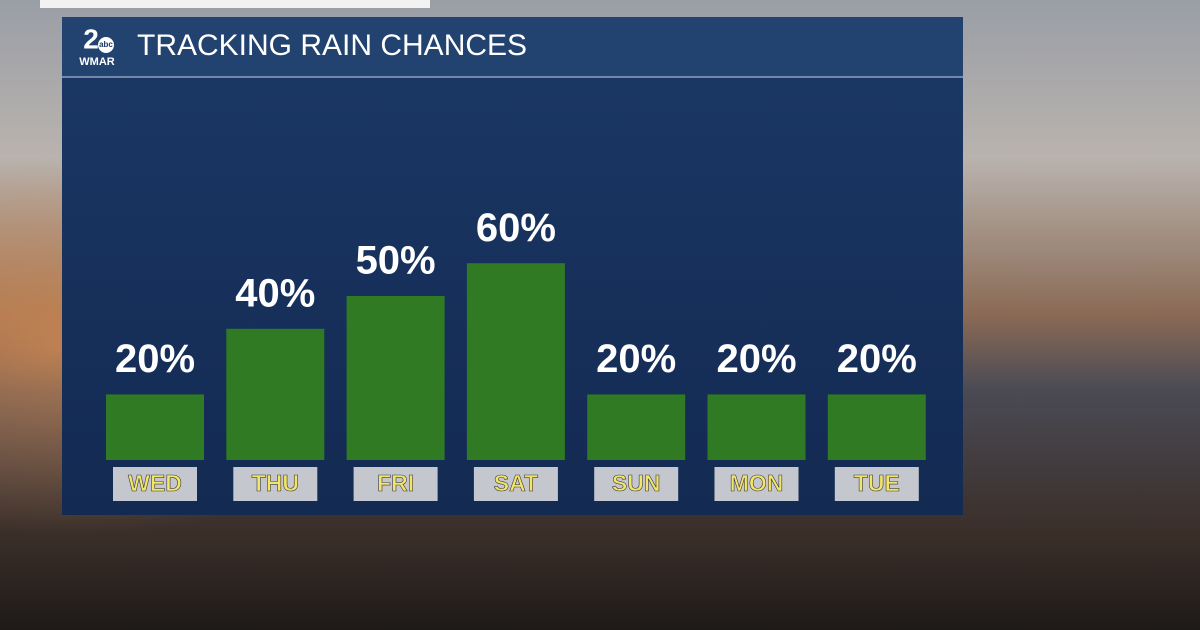 Image resolution: width=1200 pixels, height=630 pixels. I want to click on value-label: 60%, so click(516, 228).